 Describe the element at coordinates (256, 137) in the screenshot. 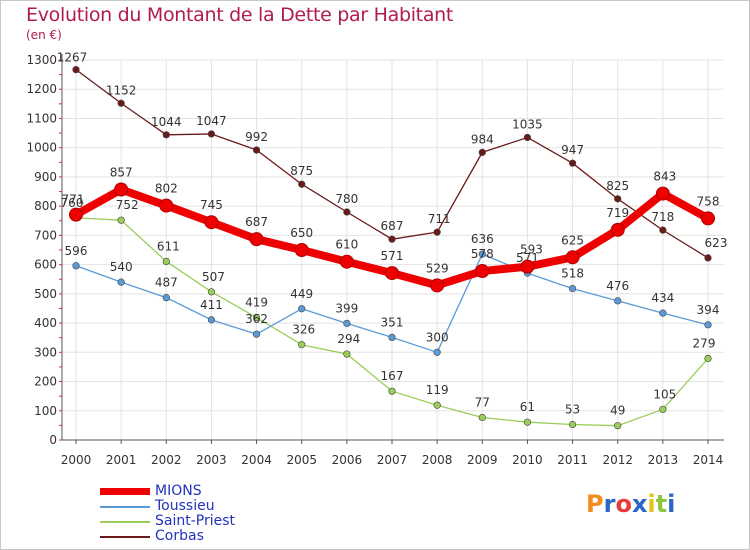

I see `data-label-corbas: 992` at that location.